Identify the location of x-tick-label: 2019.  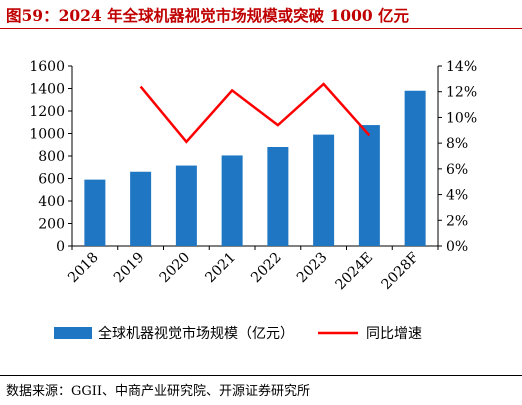
(129, 268).